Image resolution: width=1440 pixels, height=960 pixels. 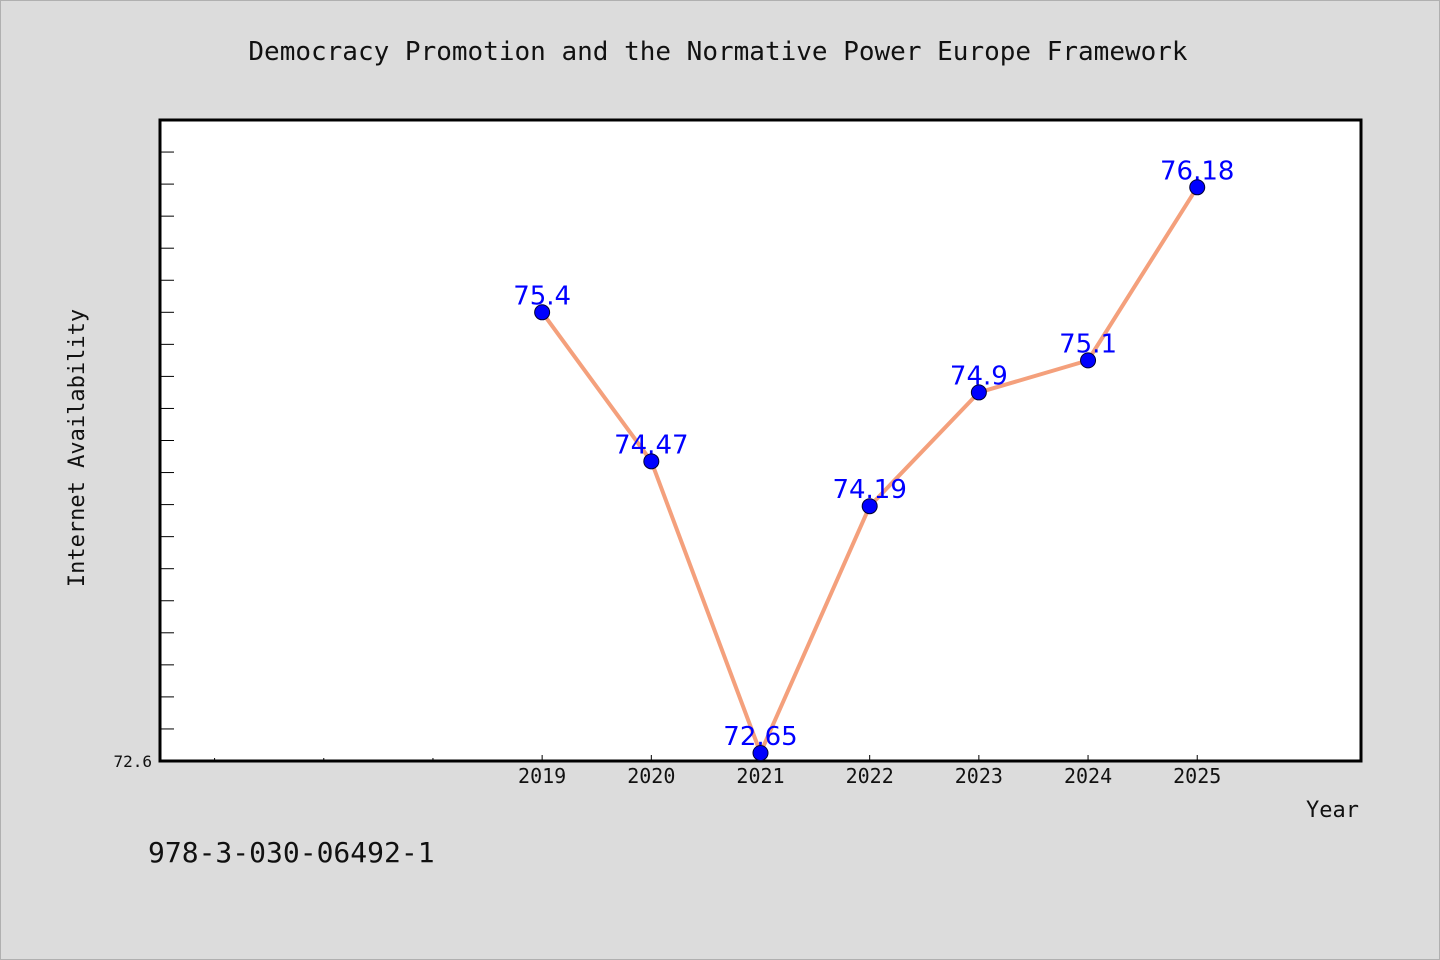 What do you see at coordinates (1332, 810) in the screenshot?
I see `x-axis-label: Year` at bounding box center [1332, 810].